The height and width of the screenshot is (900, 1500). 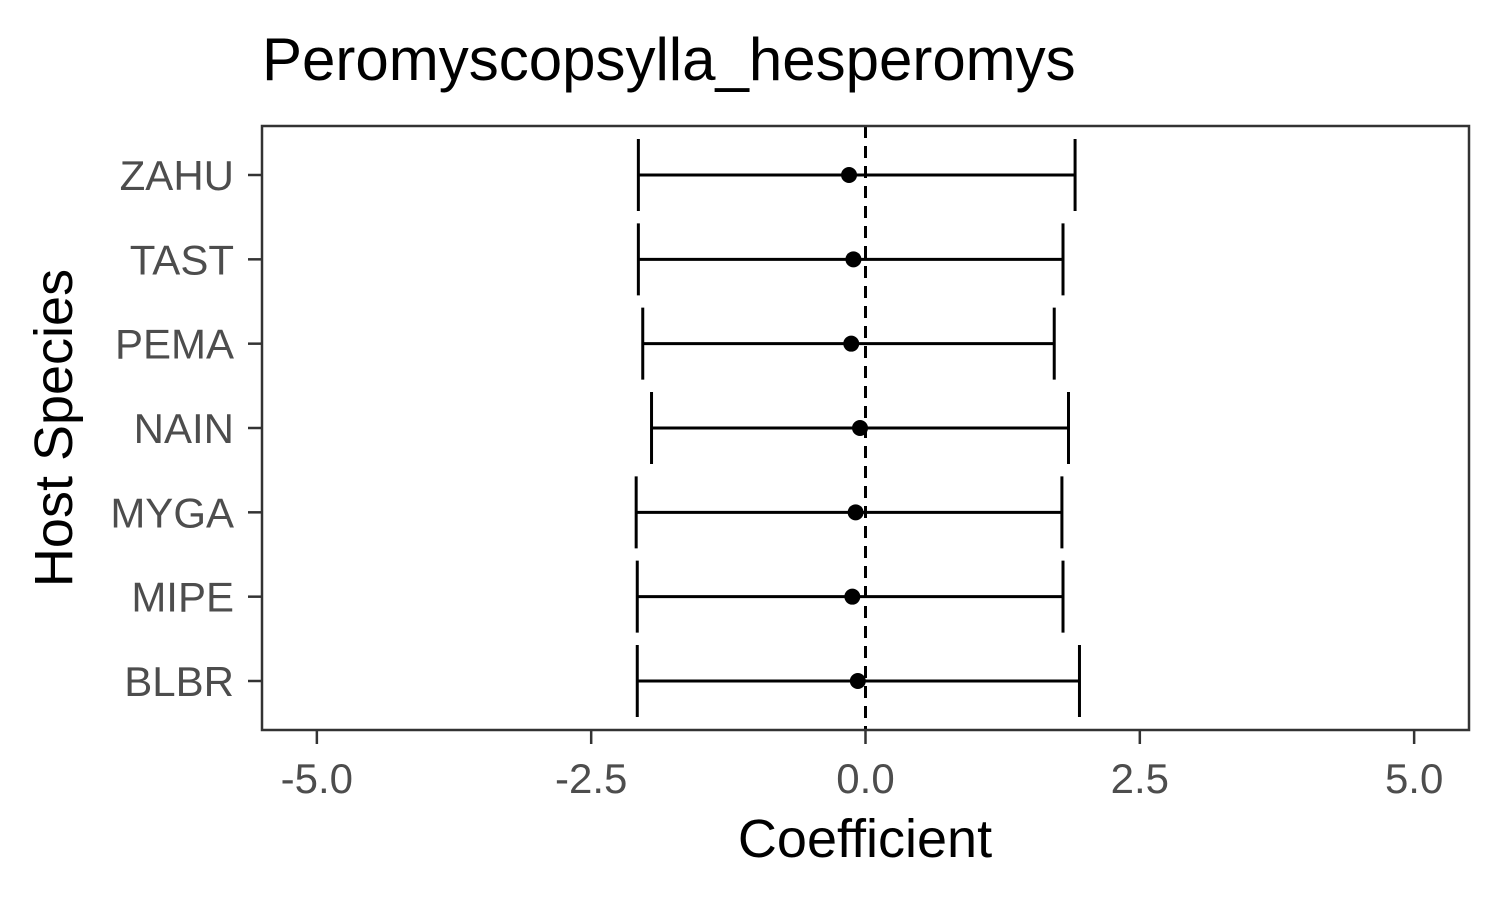 I want to click on y-axis: ZAHU TAST PEMA NAIN MYGA MIPE BLBR, so click(x=186, y=428).